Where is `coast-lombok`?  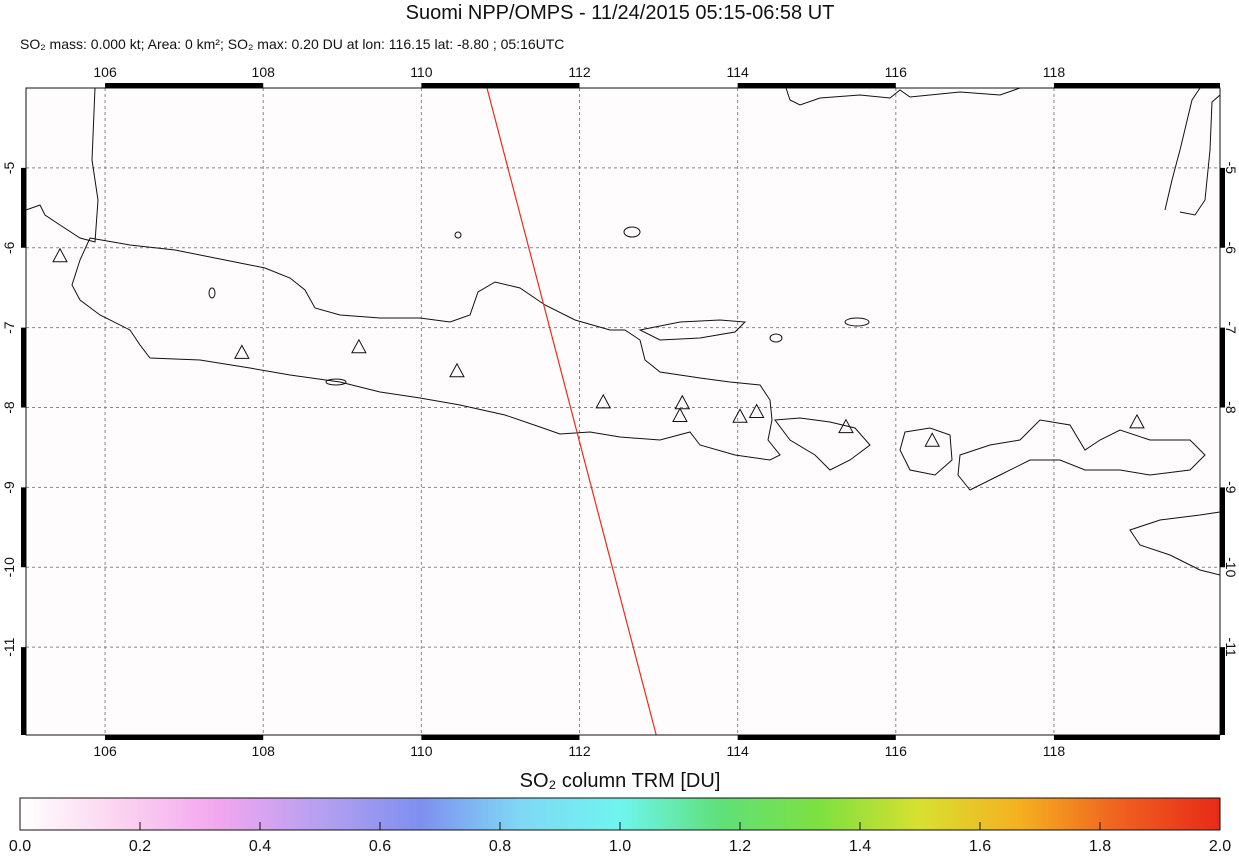
coast-lombok is located at coordinates (926, 451).